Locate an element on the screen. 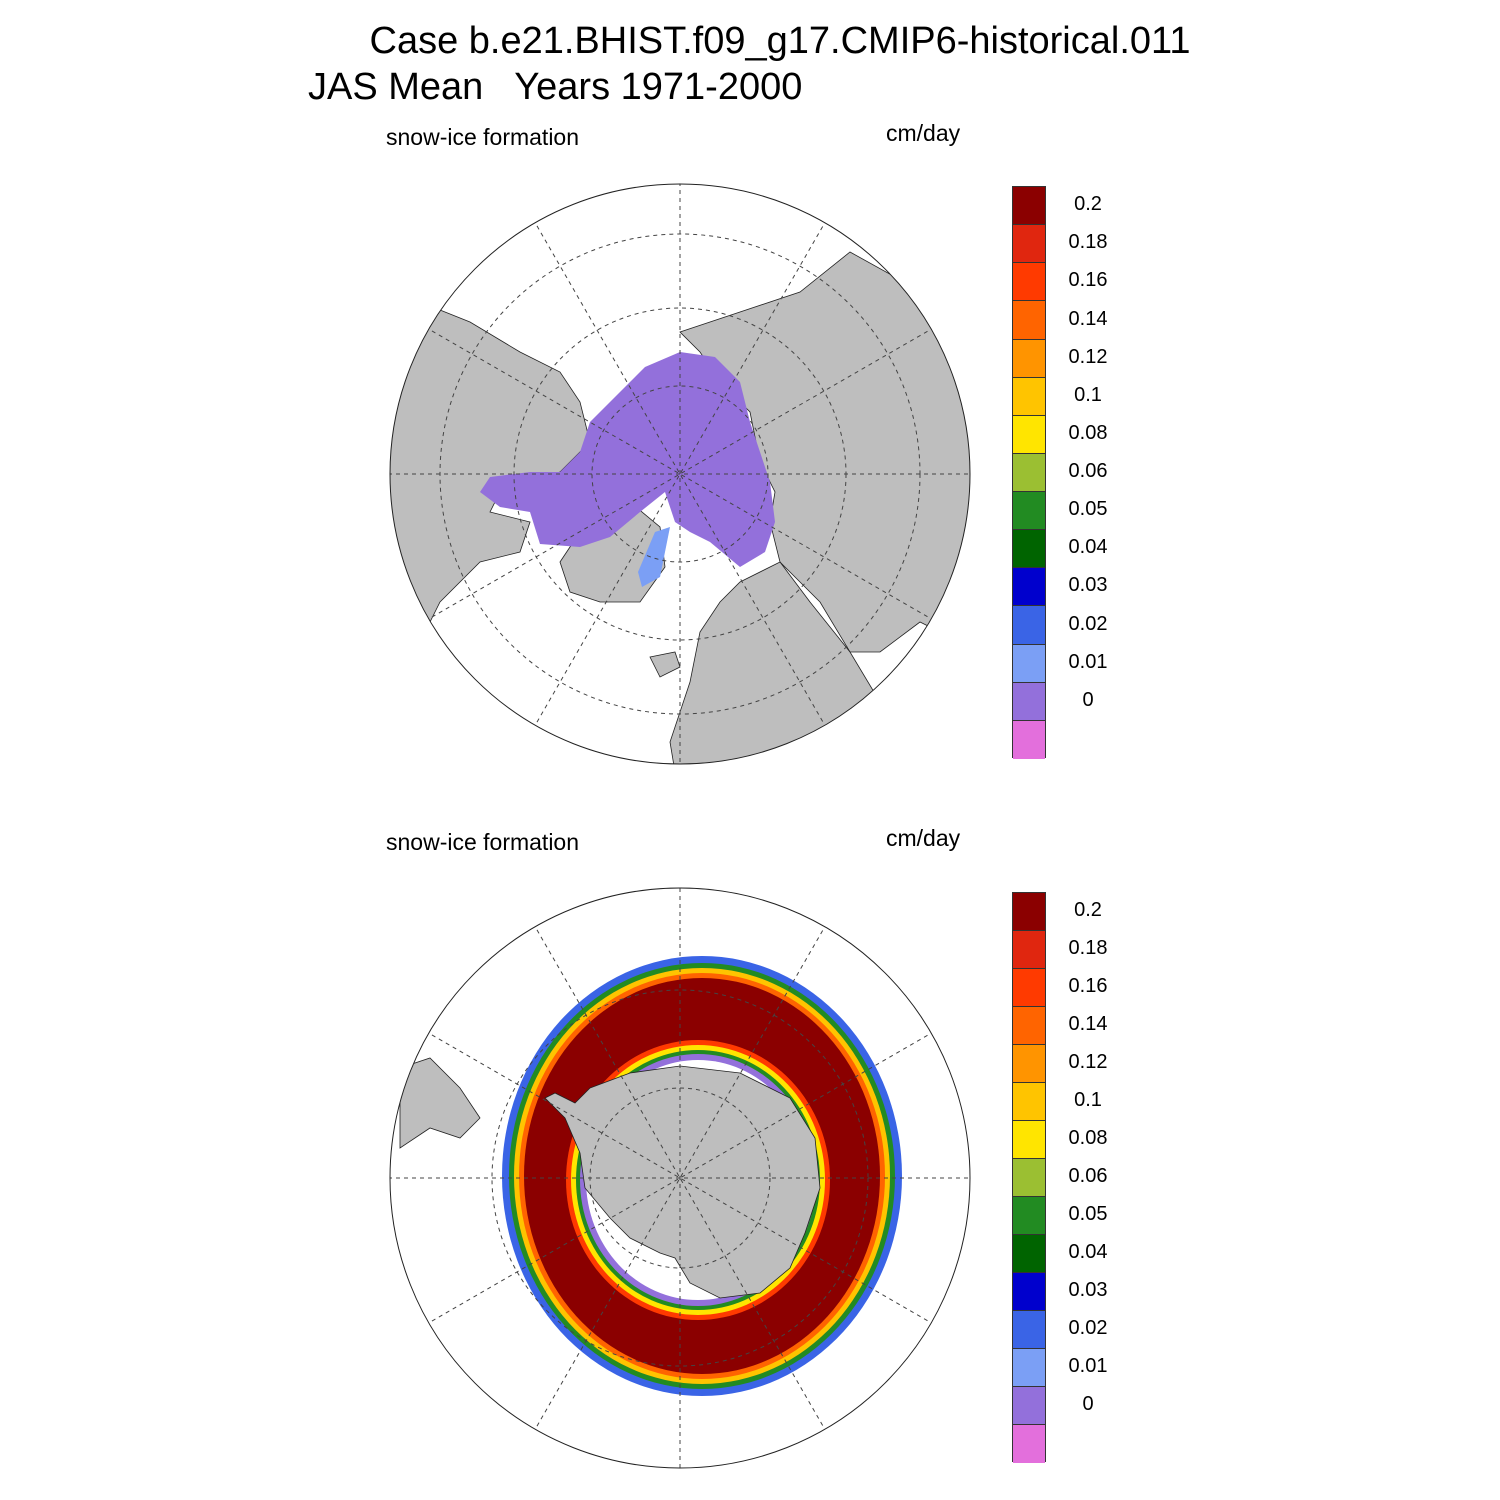 The image size is (1500, 1500). land-iceland is located at coordinates (665, 664).